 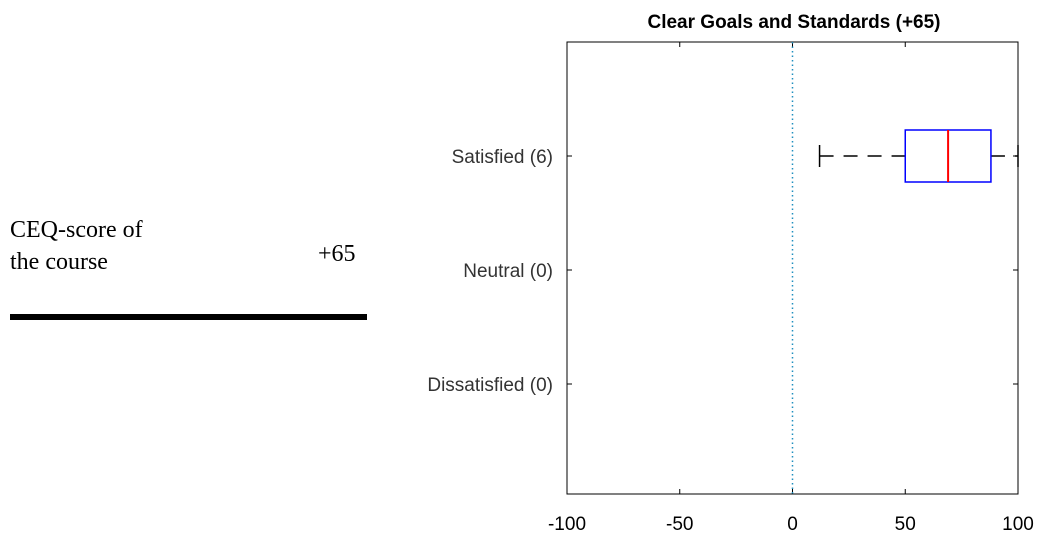 What do you see at coordinates (1018, 524) in the screenshot?
I see `x-tick-label: 100` at bounding box center [1018, 524].